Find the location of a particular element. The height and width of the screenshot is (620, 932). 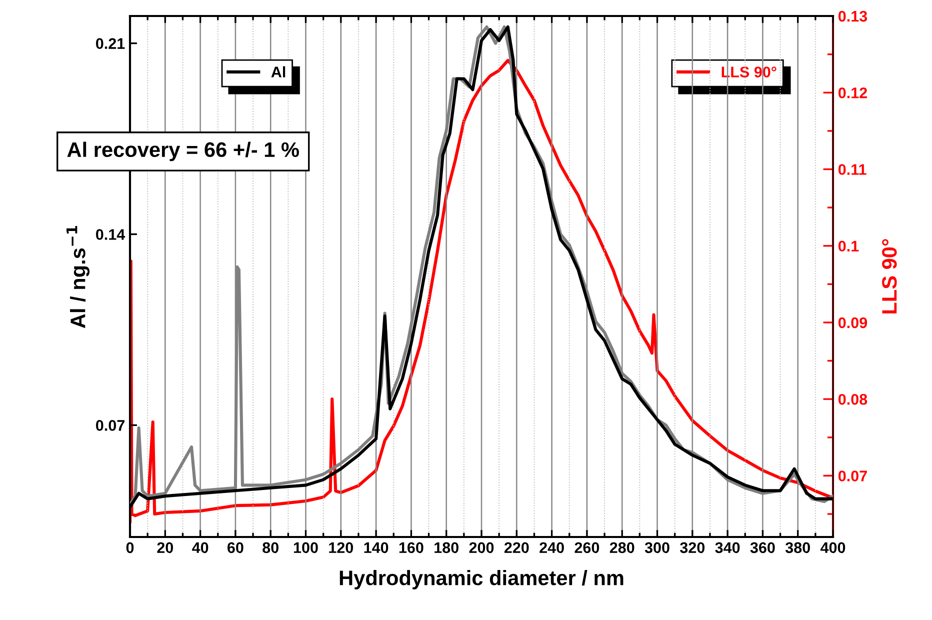

annotation: Al recovery = 66 +/- 1 % is located at coordinates (183, 152).